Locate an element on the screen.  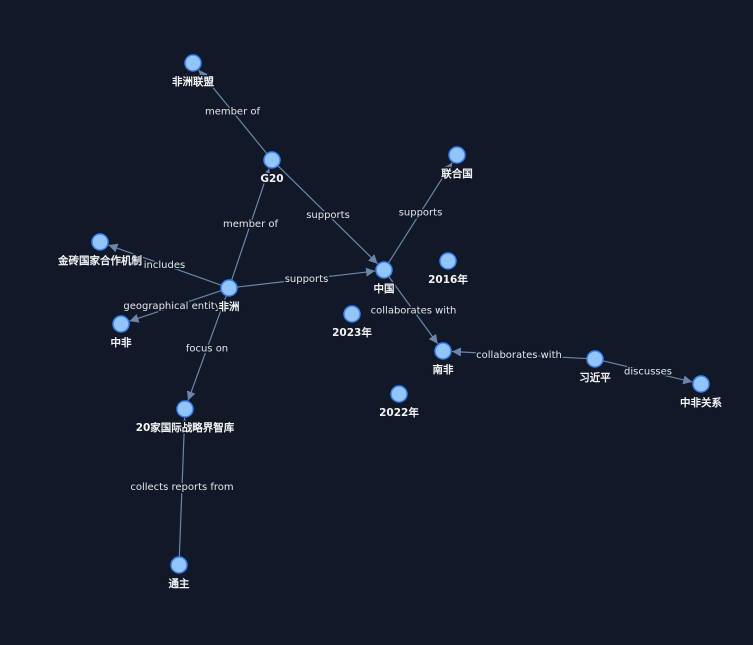
edge-china-un is located at coordinates (420, 213).